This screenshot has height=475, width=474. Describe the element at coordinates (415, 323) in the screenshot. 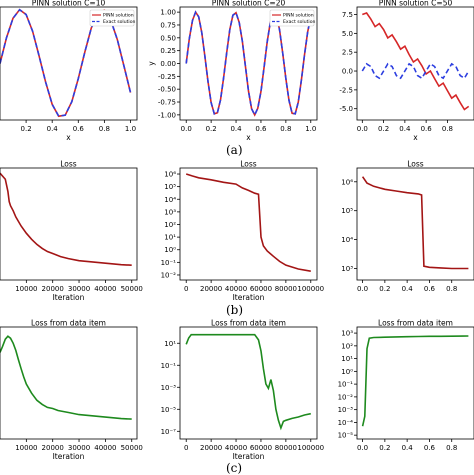

I see `chart-title-c3: Loss from data item` at that location.